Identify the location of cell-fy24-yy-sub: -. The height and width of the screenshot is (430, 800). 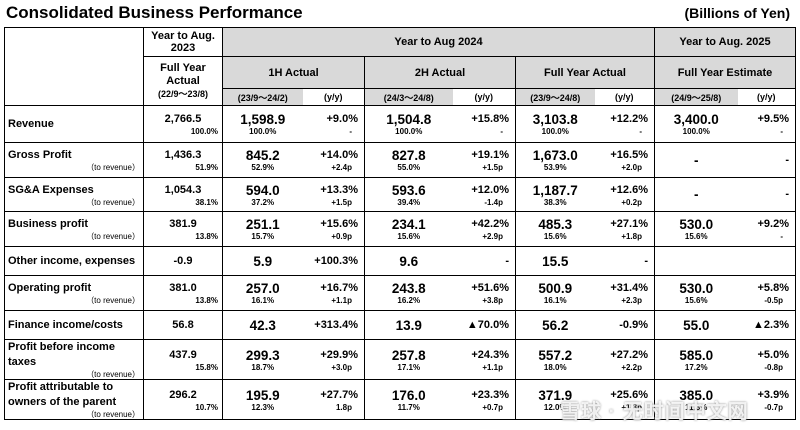
(640, 131).